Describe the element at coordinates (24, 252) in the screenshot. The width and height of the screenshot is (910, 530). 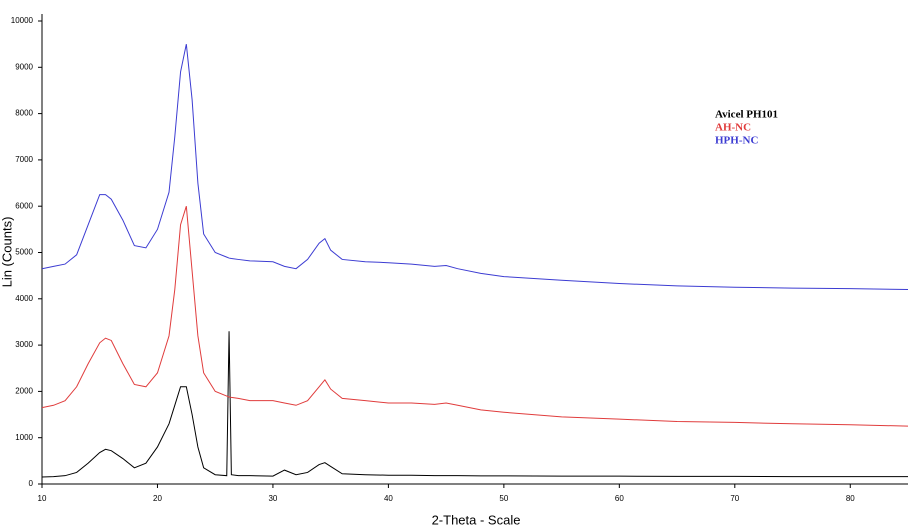
I see `y-tick-label: 5000` at that location.